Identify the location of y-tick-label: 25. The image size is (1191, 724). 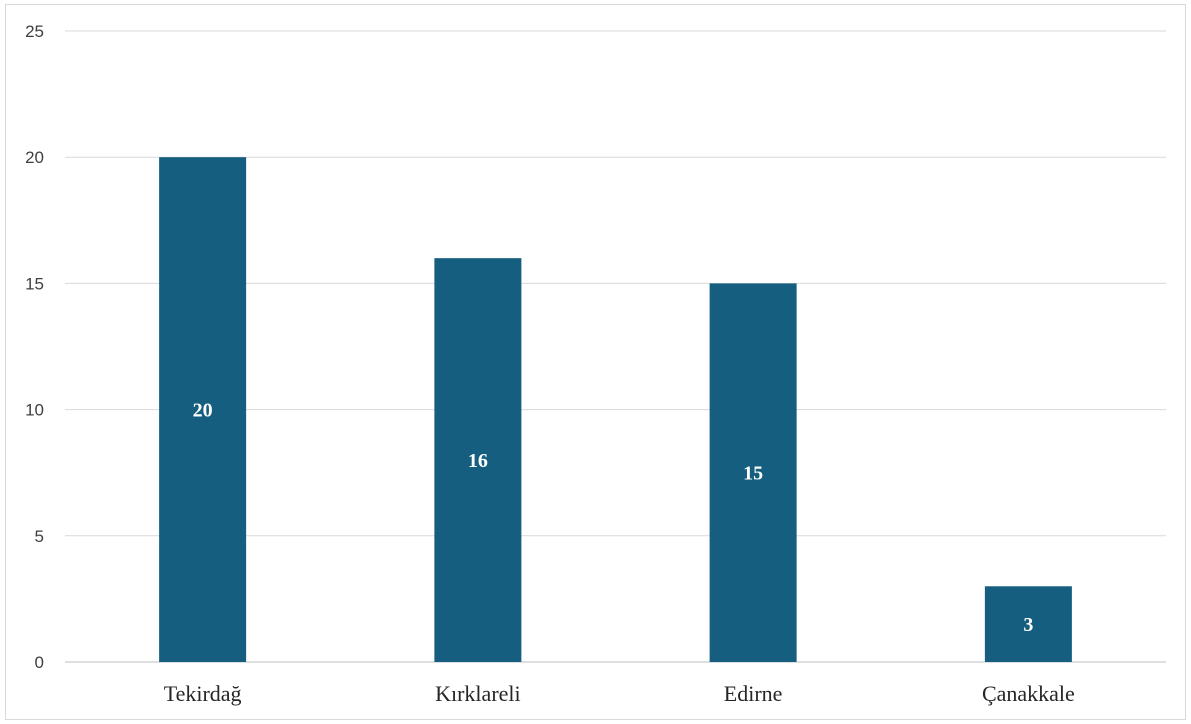
(34, 31).